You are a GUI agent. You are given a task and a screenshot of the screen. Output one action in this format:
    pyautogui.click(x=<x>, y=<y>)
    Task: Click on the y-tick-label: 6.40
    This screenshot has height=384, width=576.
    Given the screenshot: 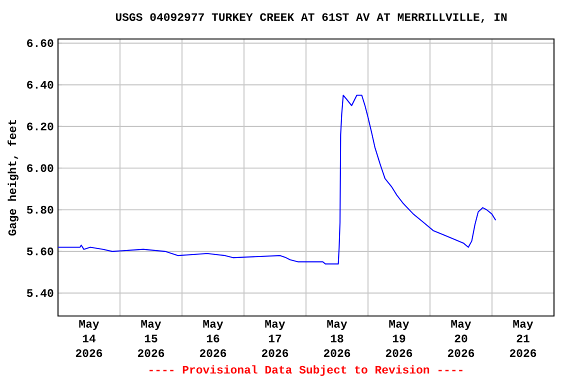 What is the action you would take?
    pyautogui.click(x=40, y=84)
    